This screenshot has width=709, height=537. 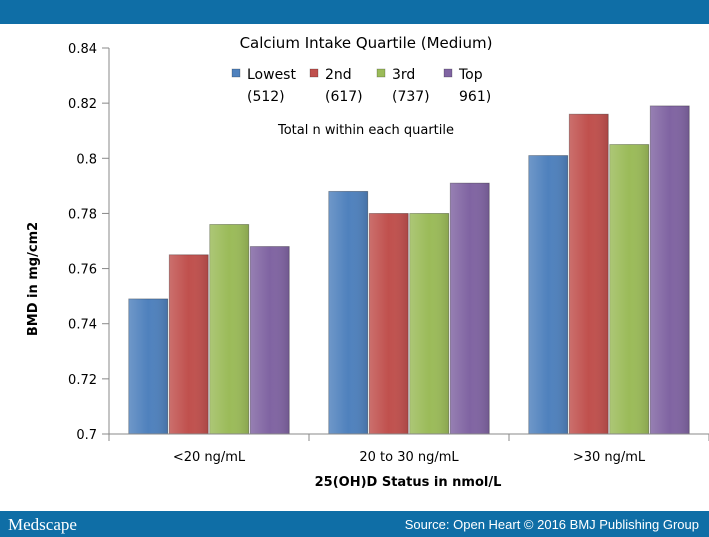 What do you see at coordinates (86, 435) in the screenshot?
I see `y-tick-label: 0.7` at bounding box center [86, 435].